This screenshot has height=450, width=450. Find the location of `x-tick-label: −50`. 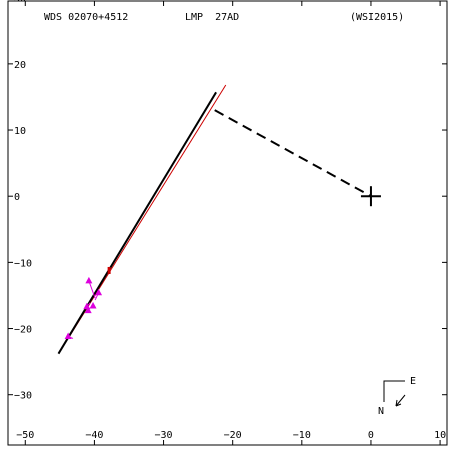

x-tick-label: −50 is located at coordinates (25, 435).